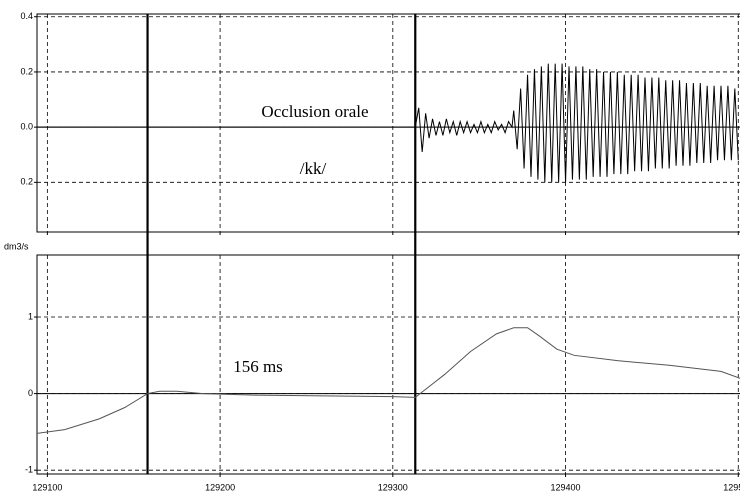  Describe the element at coordinates (26, 16) in the screenshot. I see `y-tick-label: 0.4` at that location.